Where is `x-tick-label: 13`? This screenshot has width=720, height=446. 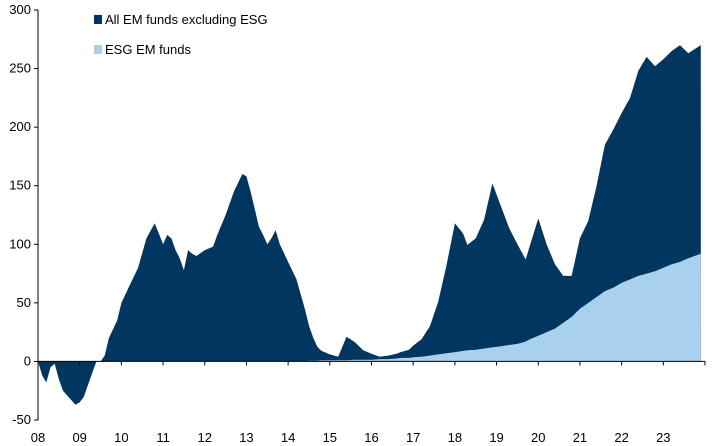 x-tick-label: 13 is located at coordinates (246, 437).